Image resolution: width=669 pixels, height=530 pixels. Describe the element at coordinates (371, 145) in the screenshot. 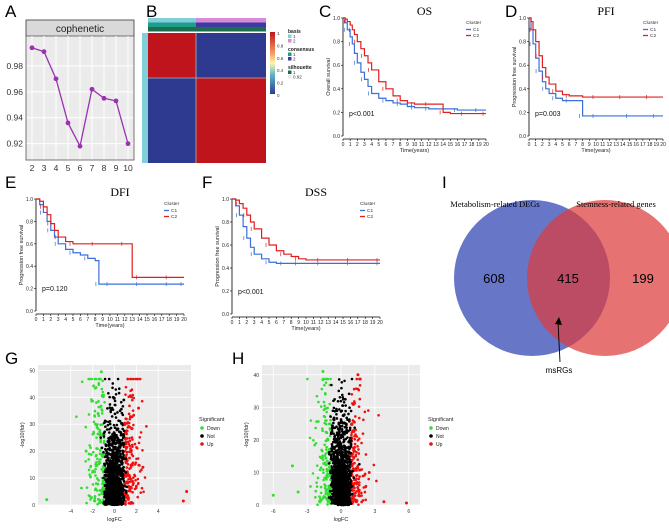

I see `km-c-xtick: 4` at that location.